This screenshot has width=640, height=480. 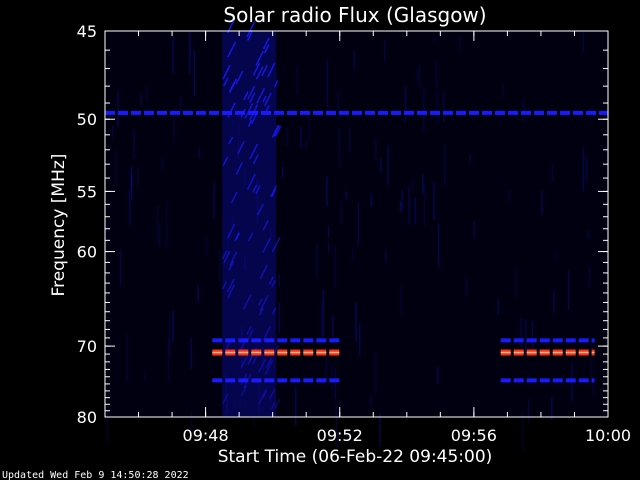 I want to click on x-axis-label: Start Time (06-Feb-22 09:45:00), so click(x=355, y=457).